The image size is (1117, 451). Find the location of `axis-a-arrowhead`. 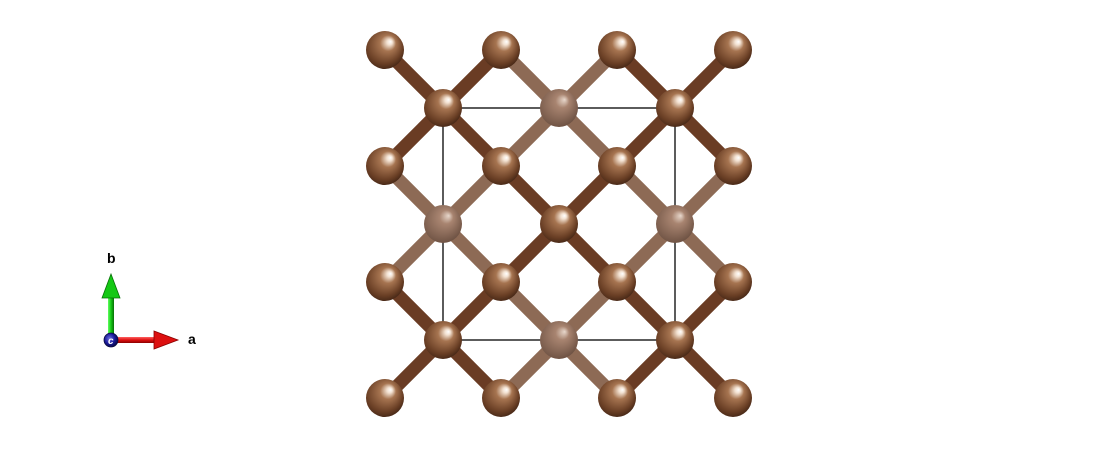

axis-a-arrowhead is located at coordinates (166, 340).